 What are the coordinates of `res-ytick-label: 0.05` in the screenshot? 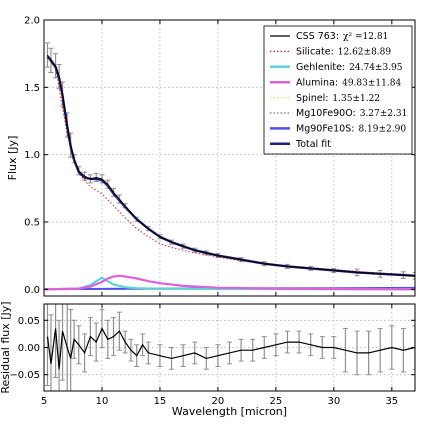 It's located at (29, 321).